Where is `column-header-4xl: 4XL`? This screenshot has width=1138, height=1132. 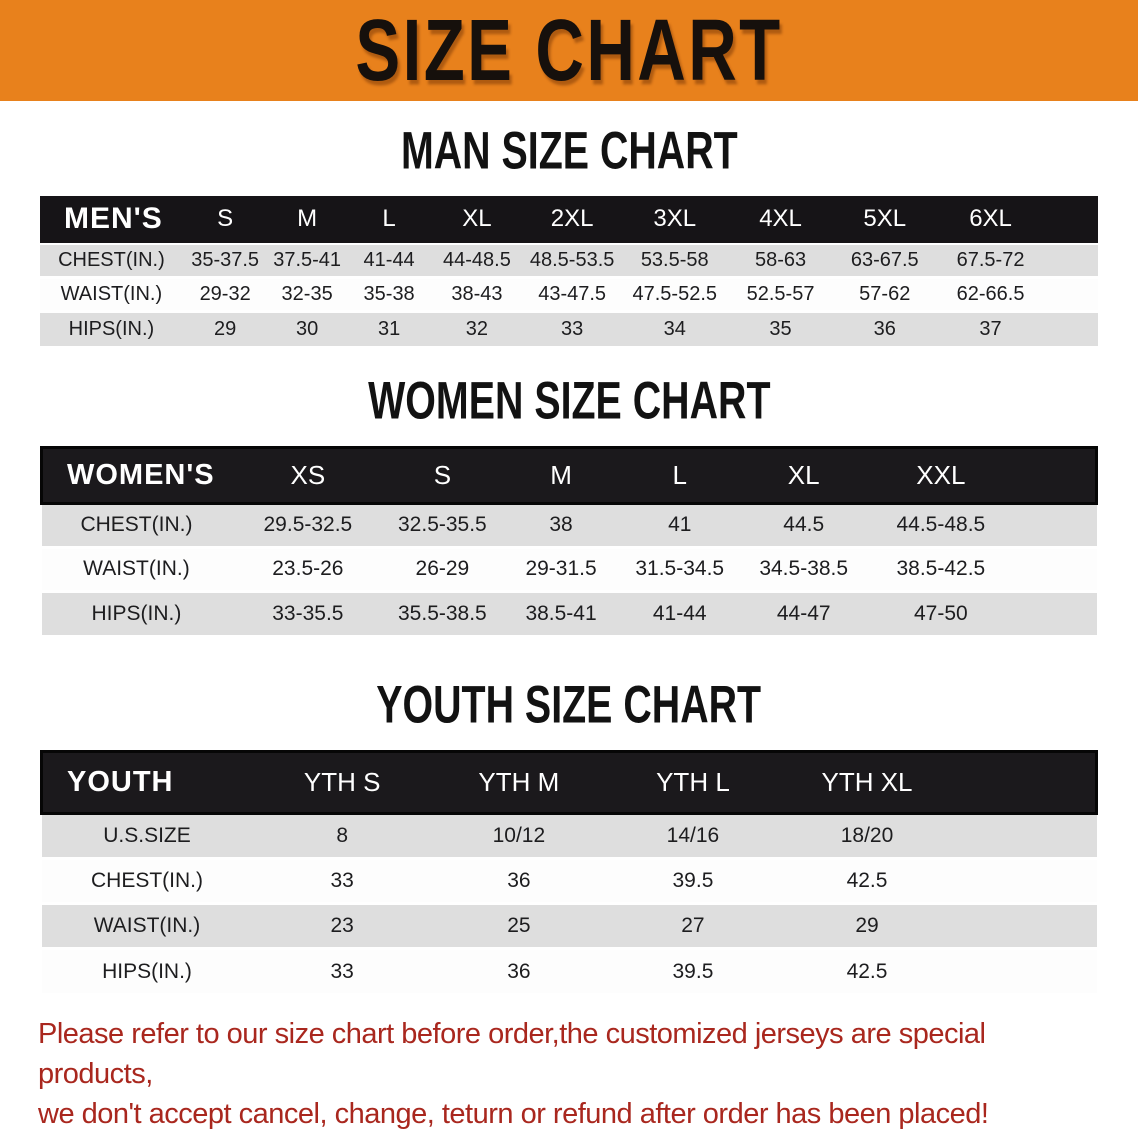 column-header-4xl: 4XL is located at coordinates (780, 219).